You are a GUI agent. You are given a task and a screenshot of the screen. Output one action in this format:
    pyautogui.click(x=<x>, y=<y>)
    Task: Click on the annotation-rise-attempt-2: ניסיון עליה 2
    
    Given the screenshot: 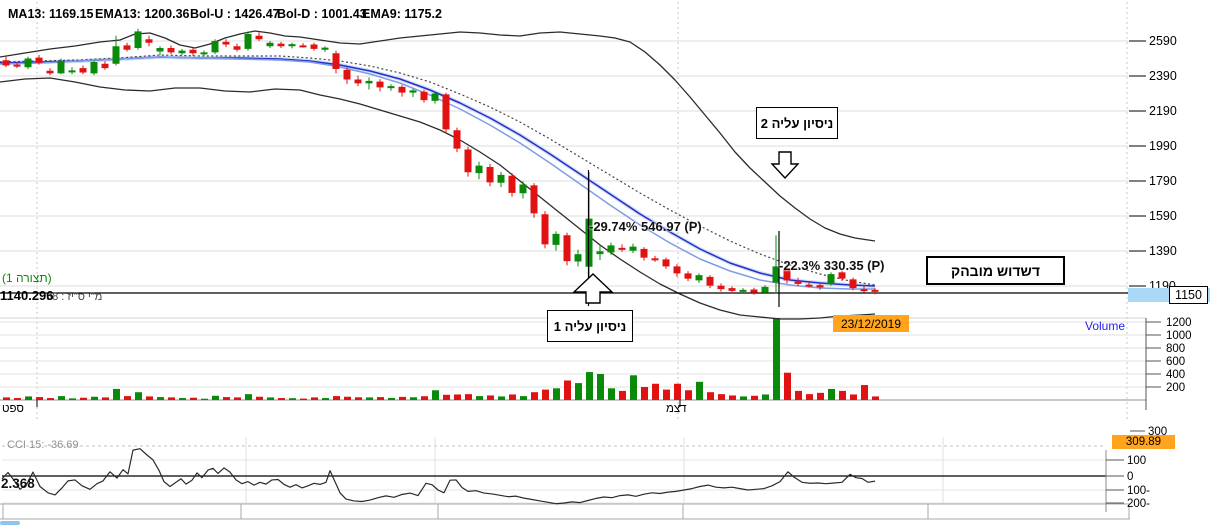 What is the action you would take?
    pyautogui.click(x=797, y=123)
    